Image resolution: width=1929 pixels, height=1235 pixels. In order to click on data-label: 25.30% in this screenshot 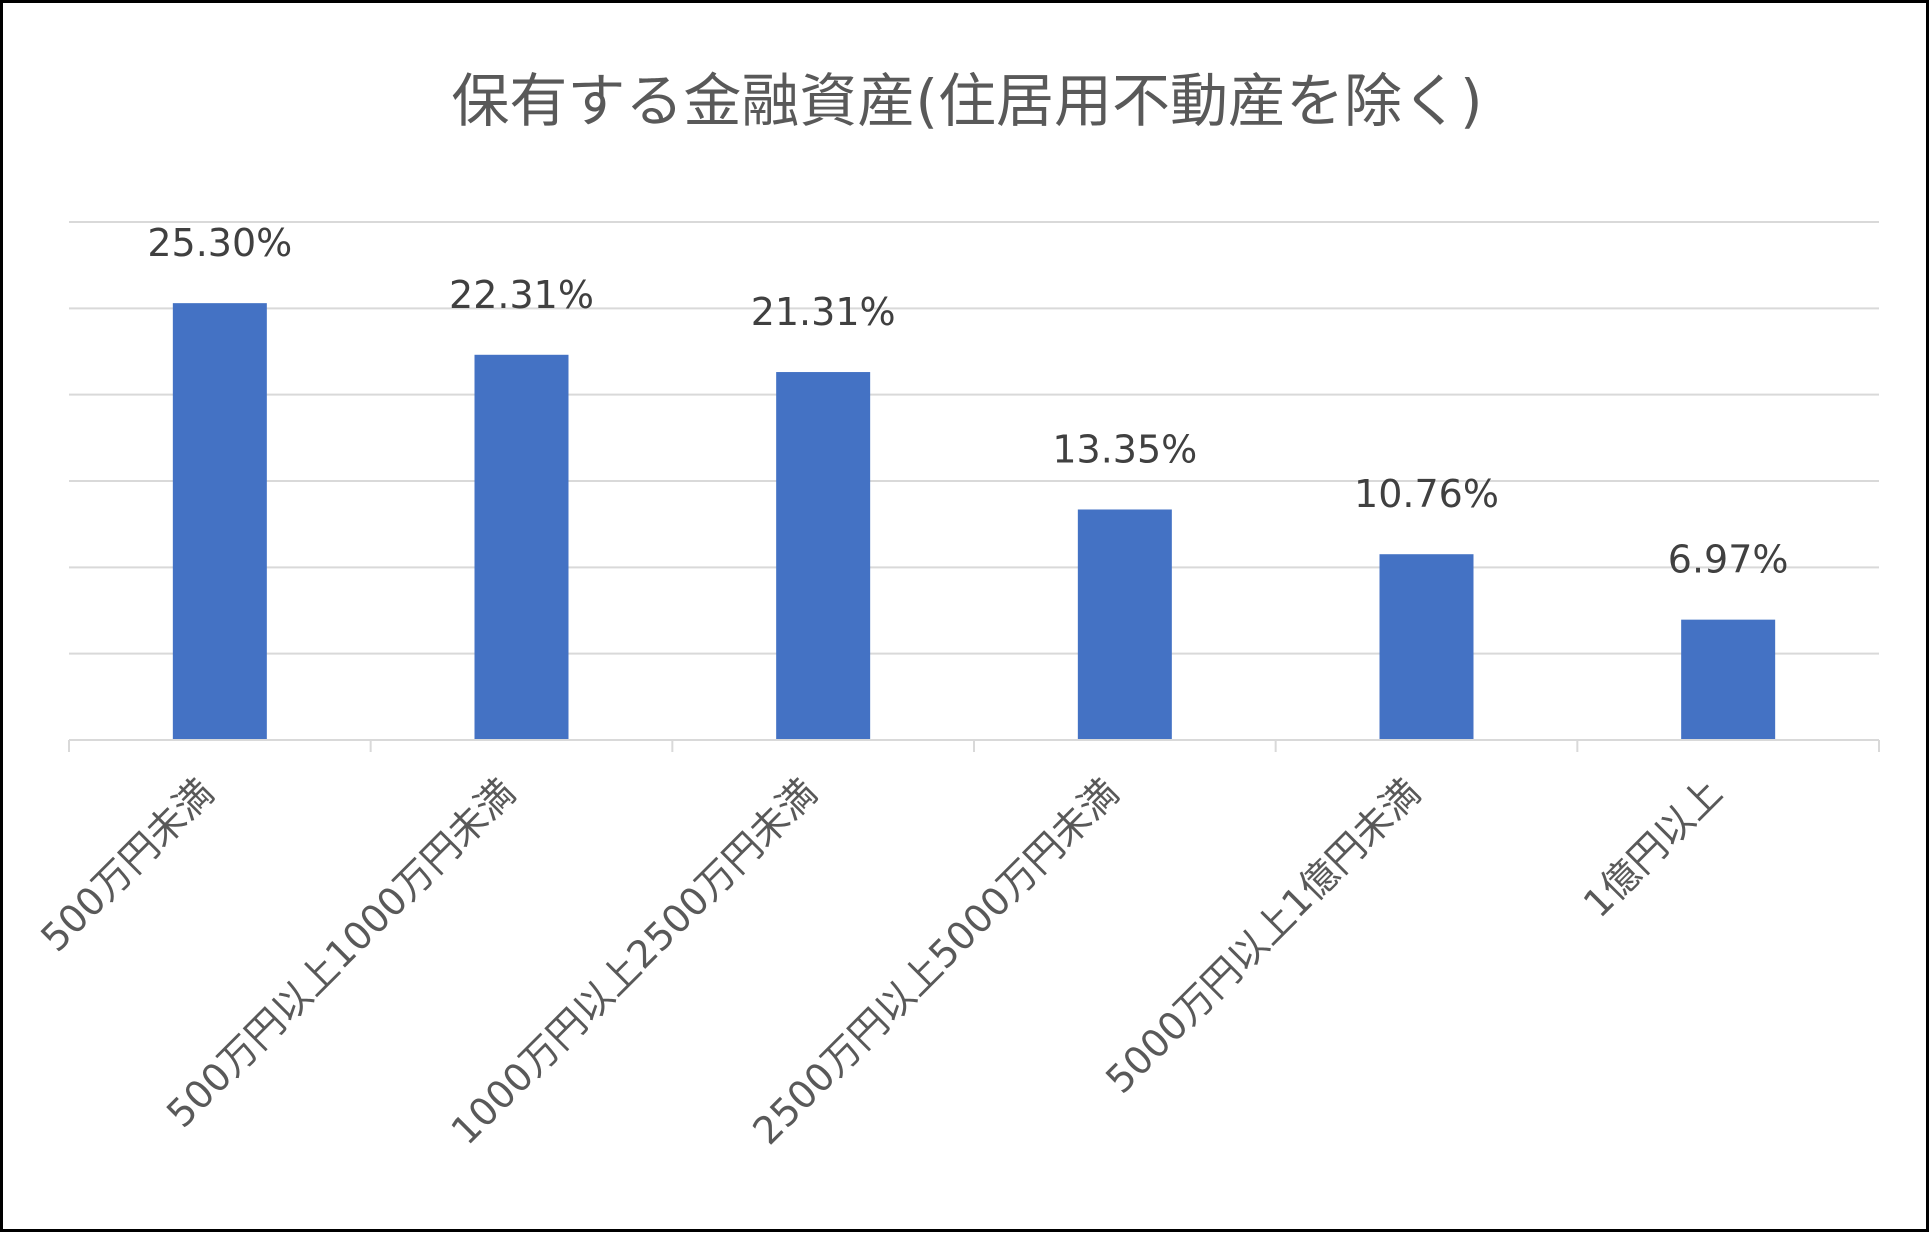, I will do `click(219, 243)`.